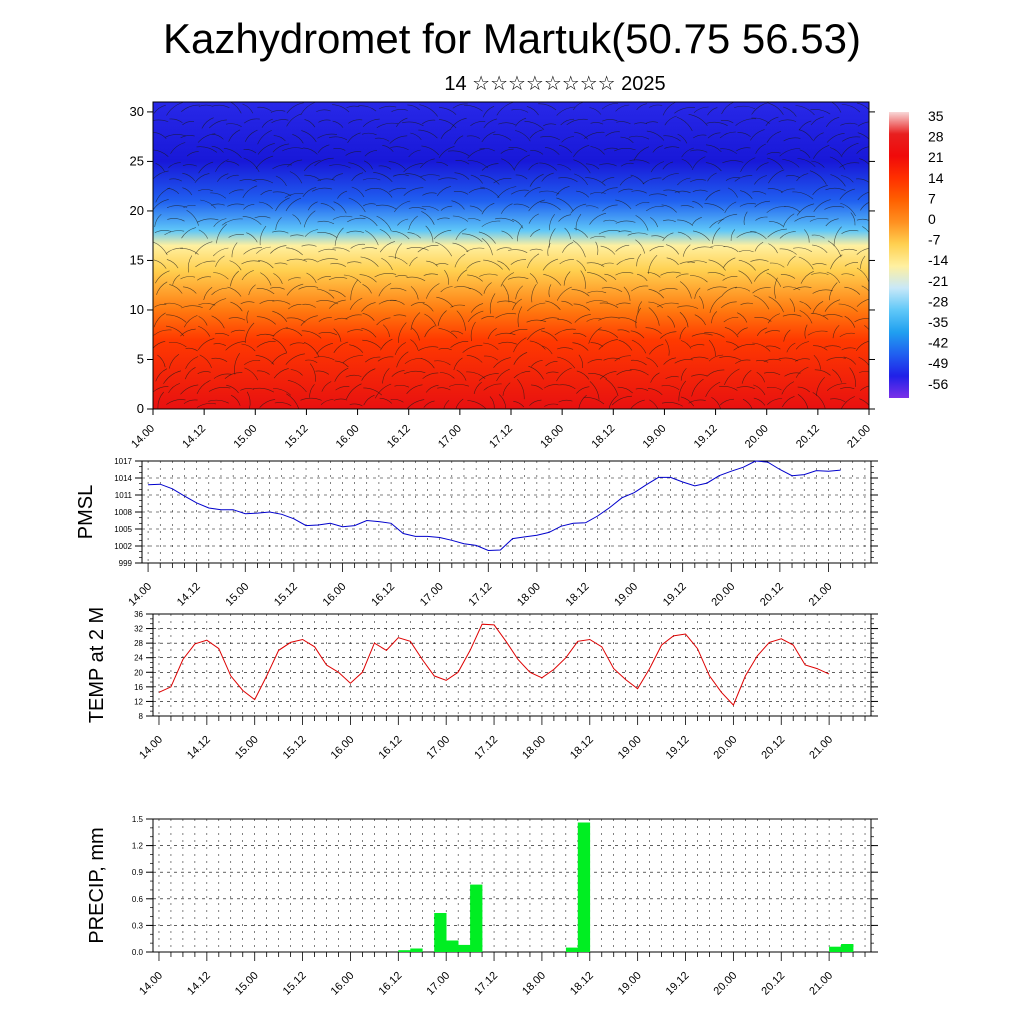  Describe the element at coordinates (343, 984) in the screenshot. I see `x-tick-label: 16.00` at that location.